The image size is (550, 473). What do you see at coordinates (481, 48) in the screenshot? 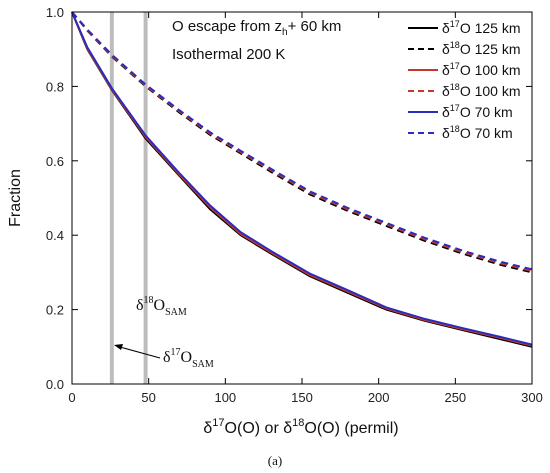
I see `legend-label: δ18O 125 km` at bounding box center [481, 48].